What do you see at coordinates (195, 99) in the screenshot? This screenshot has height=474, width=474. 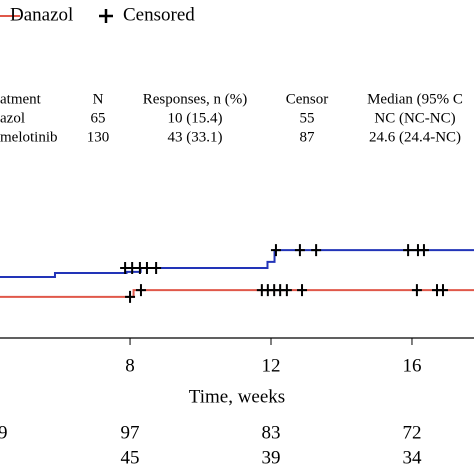 I see `table-header: Responses, n (%)` at bounding box center [195, 99].